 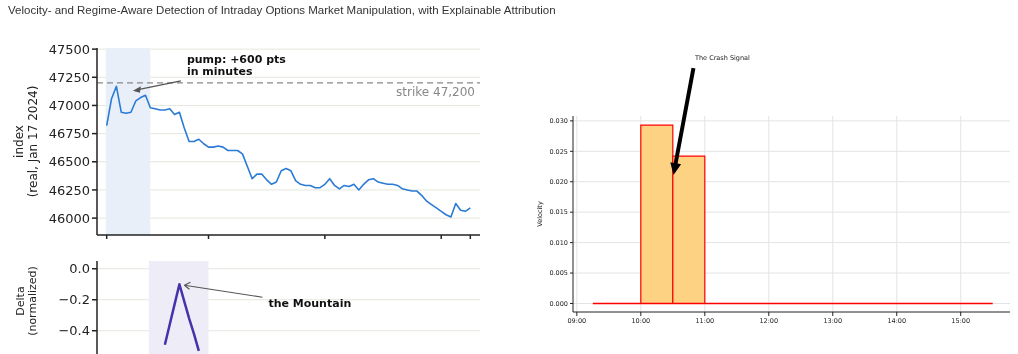 What do you see at coordinates (69, 77) in the screenshot?
I see `y-tick-label: 47250` at bounding box center [69, 77].